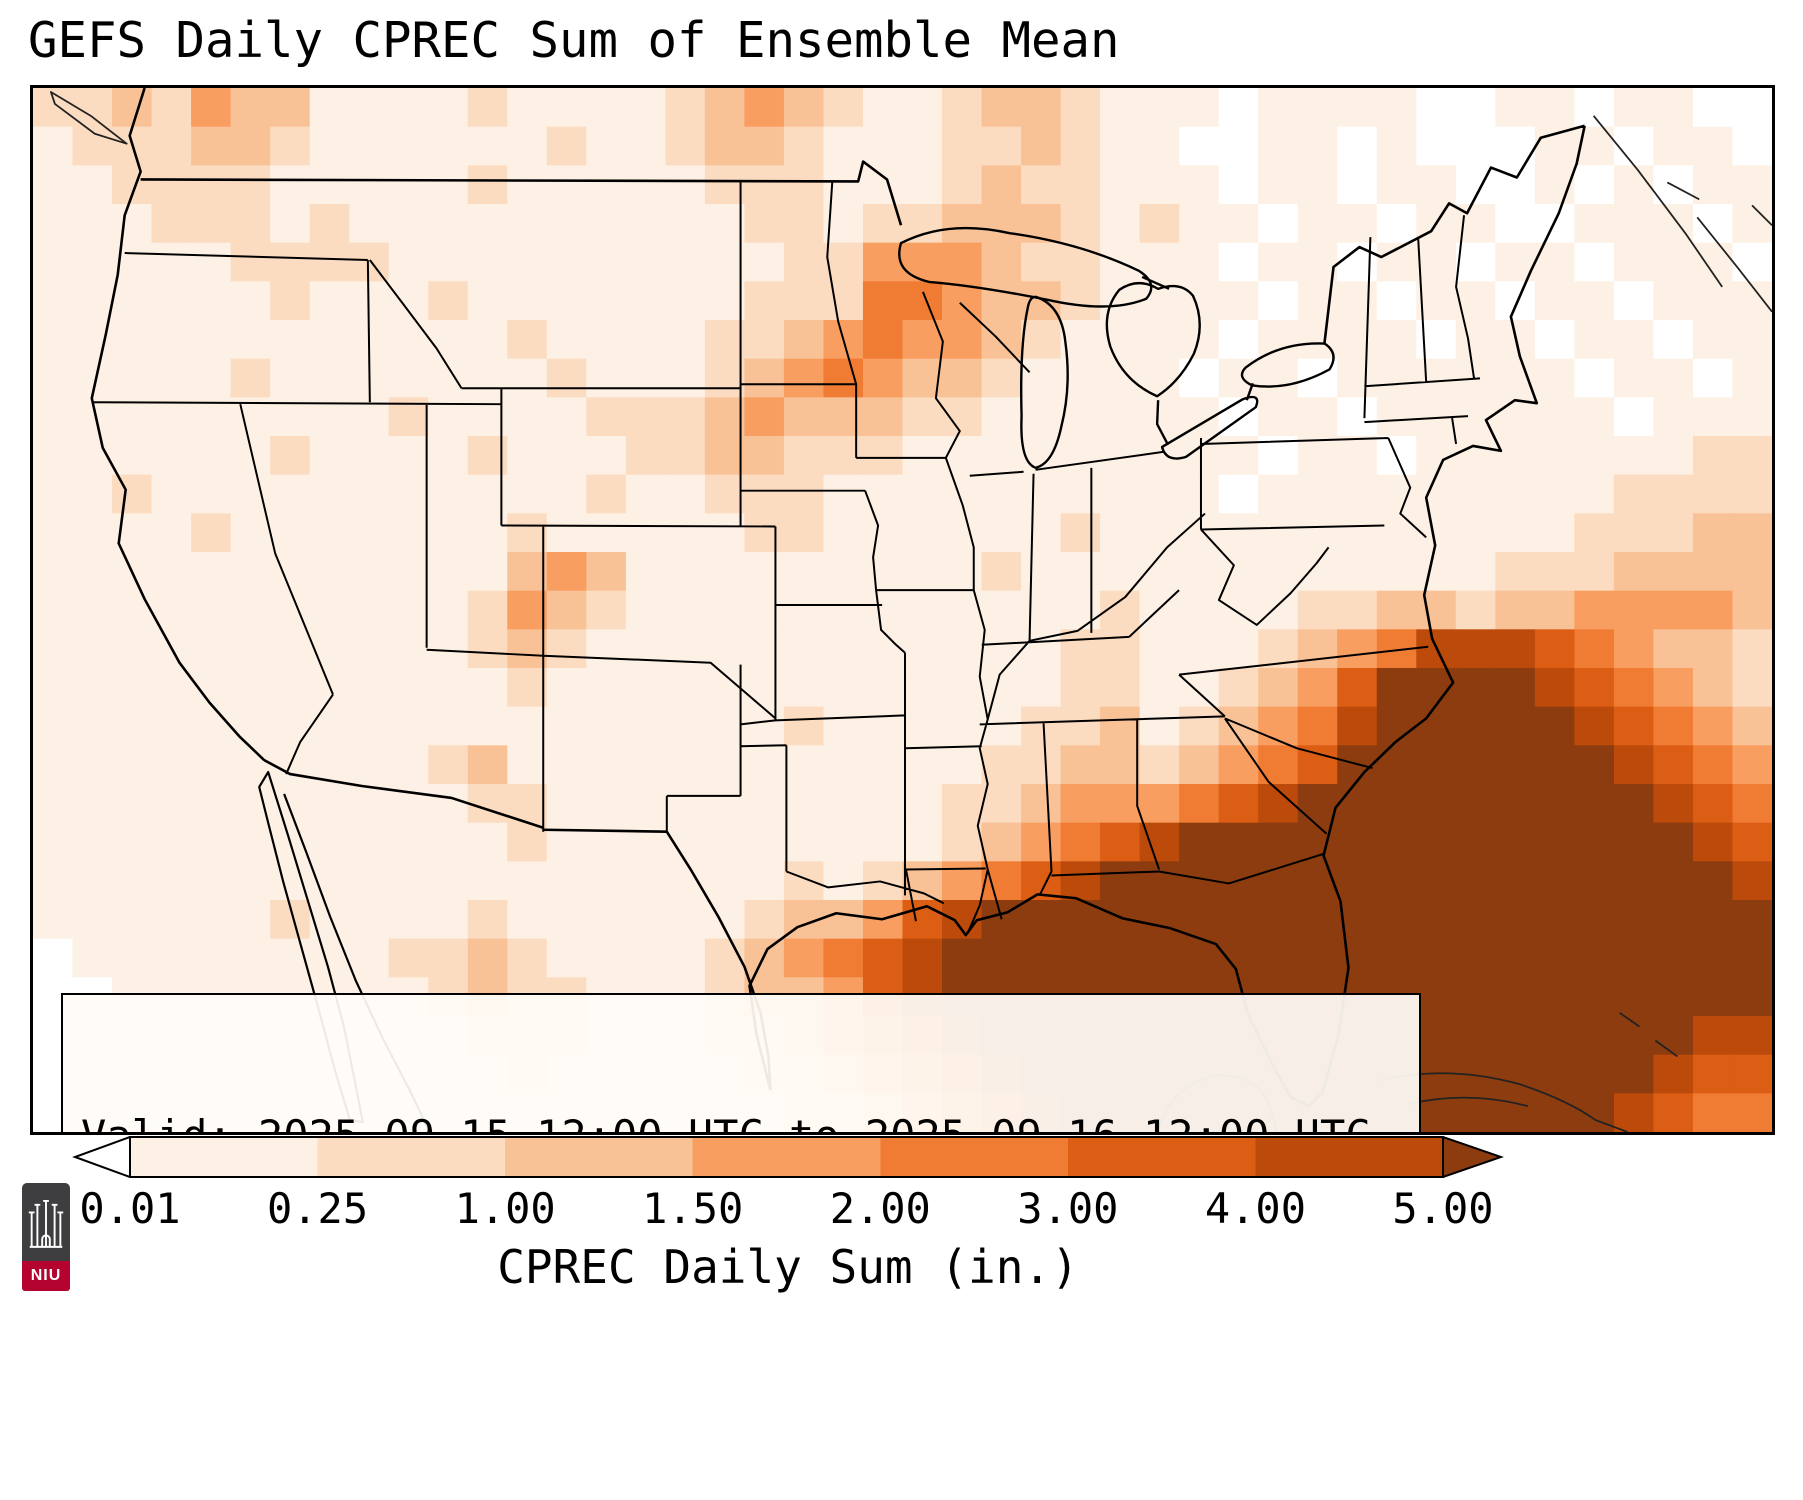 The height and width of the screenshot is (1500, 1803). What do you see at coordinates (788, 1209) in the screenshot?
I see `colorbar-tick-labels: 0.01 0.25 1.00 1.50 2.00 3.00 4.00 5.00` at bounding box center [788, 1209].